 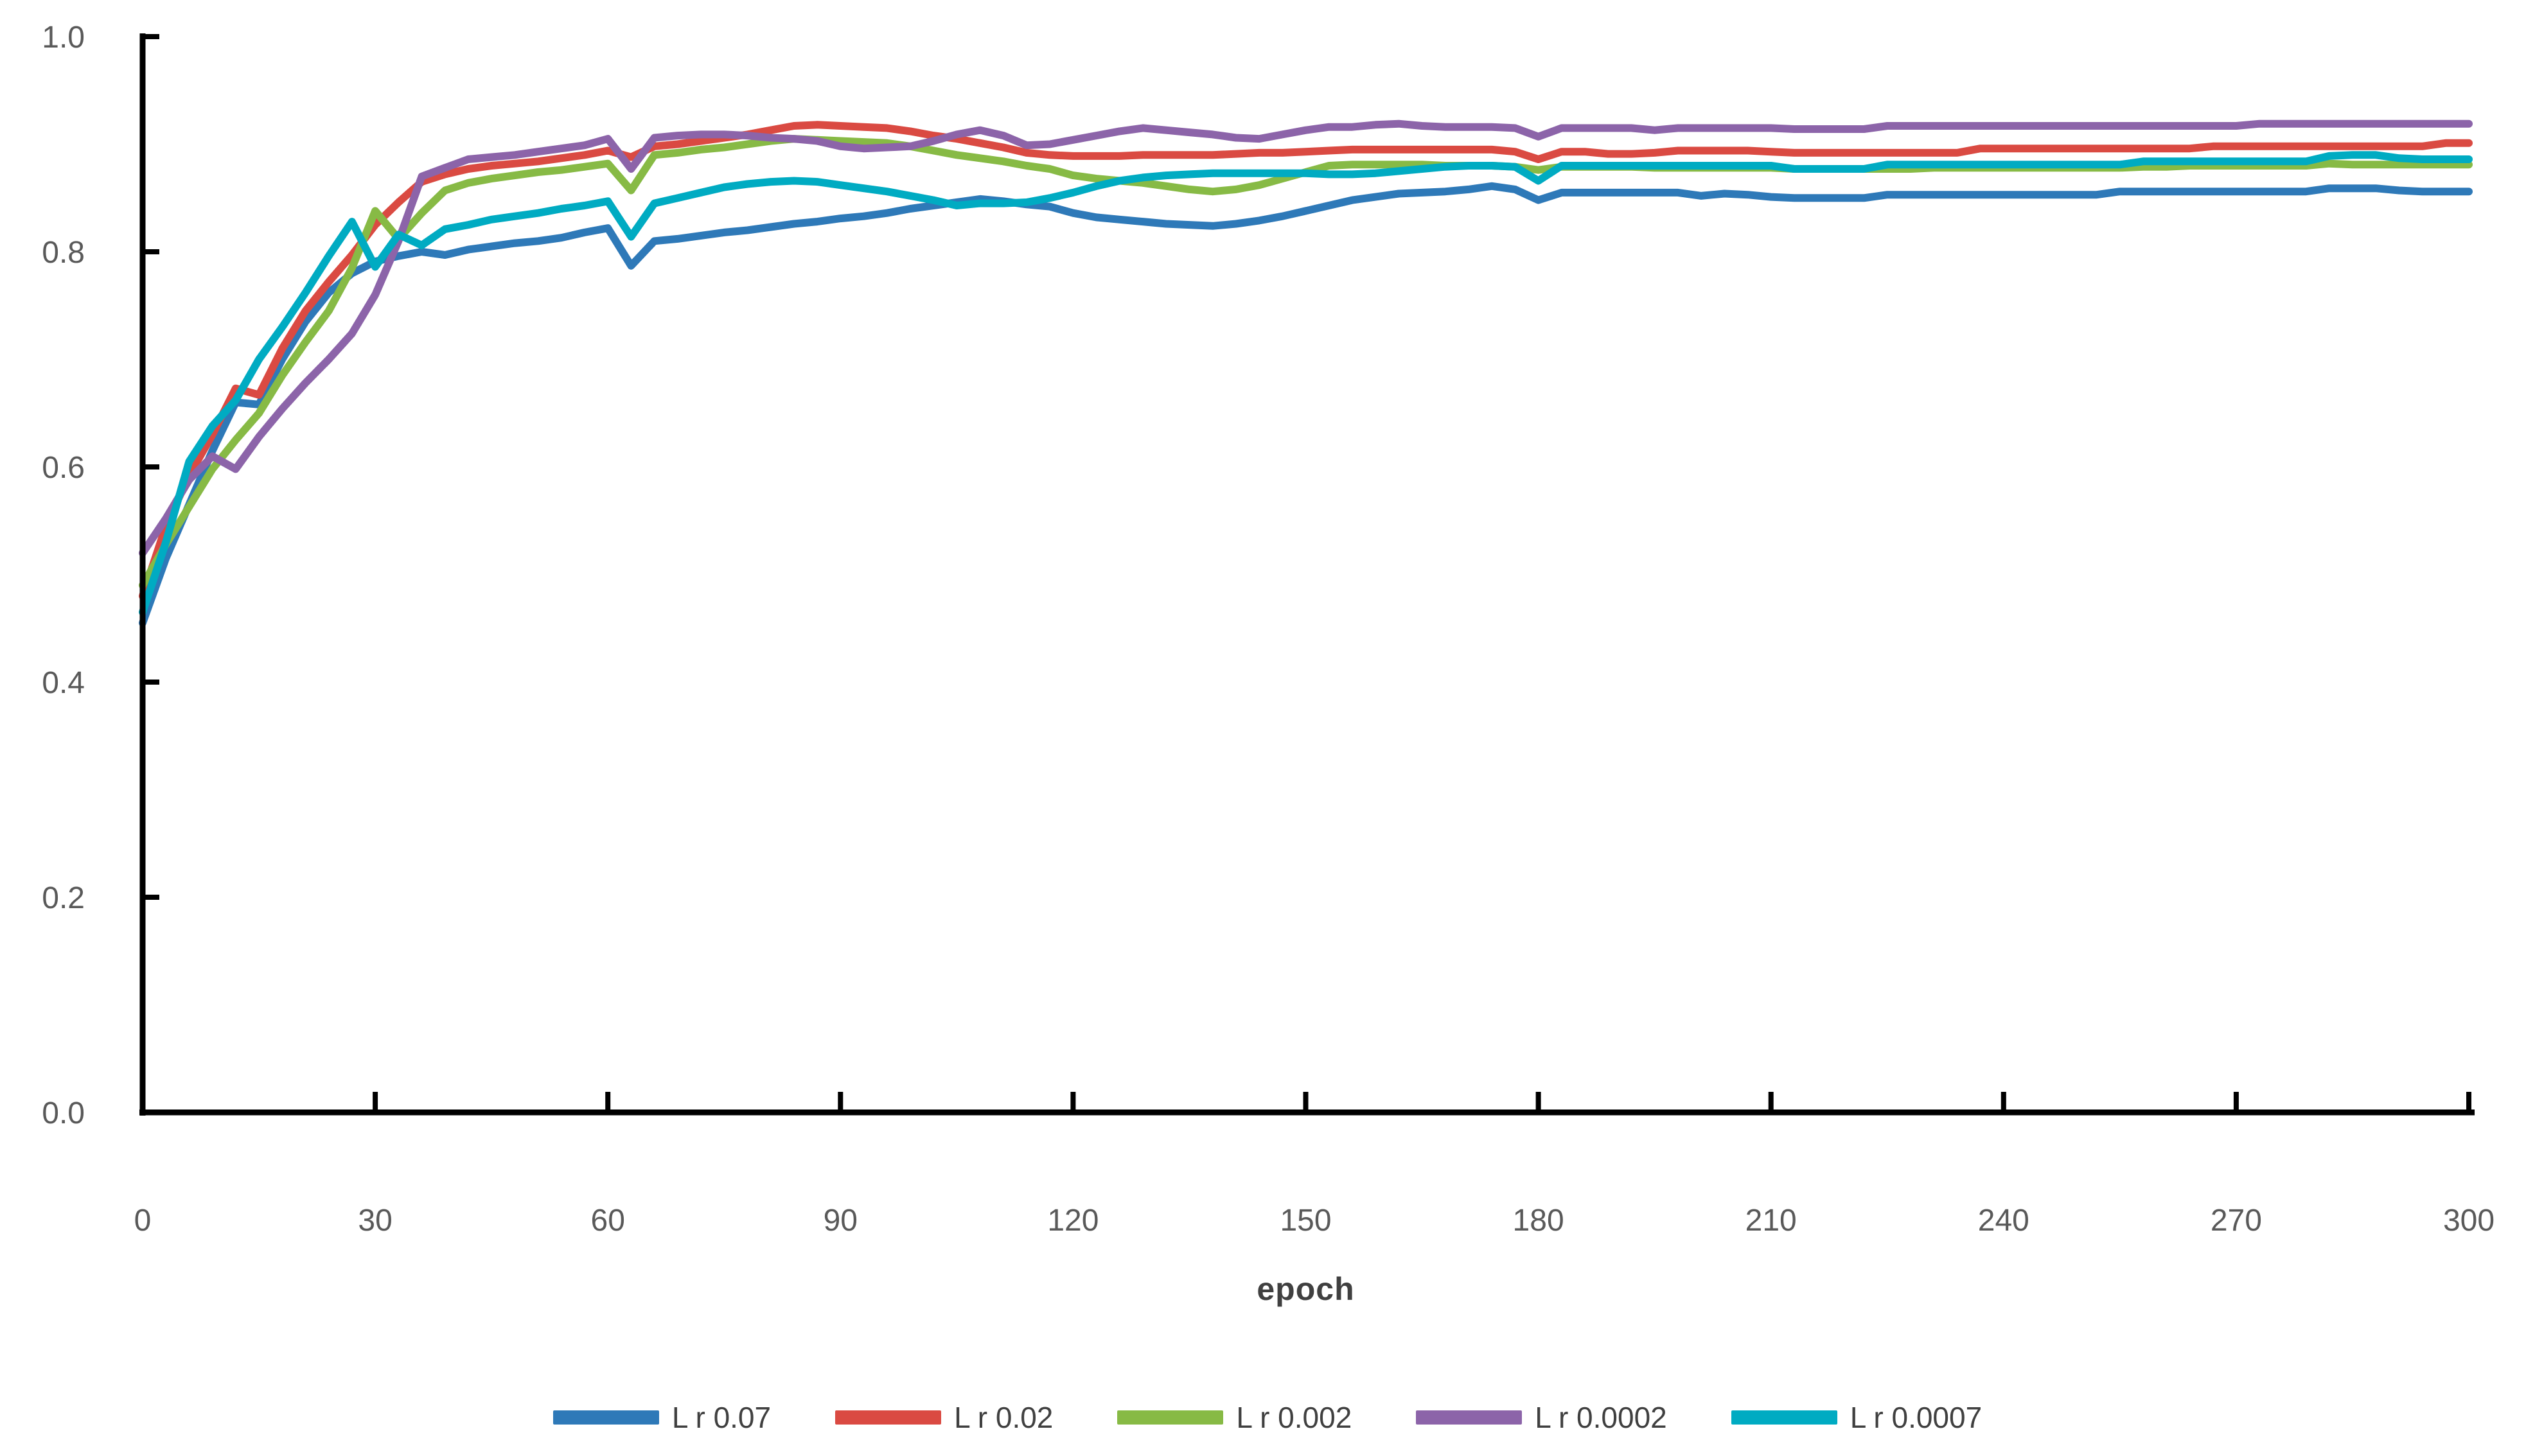 What do you see at coordinates (143, 1221) in the screenshot?
I see `x-tick-label: 0` at bounding box center [143, 1221].